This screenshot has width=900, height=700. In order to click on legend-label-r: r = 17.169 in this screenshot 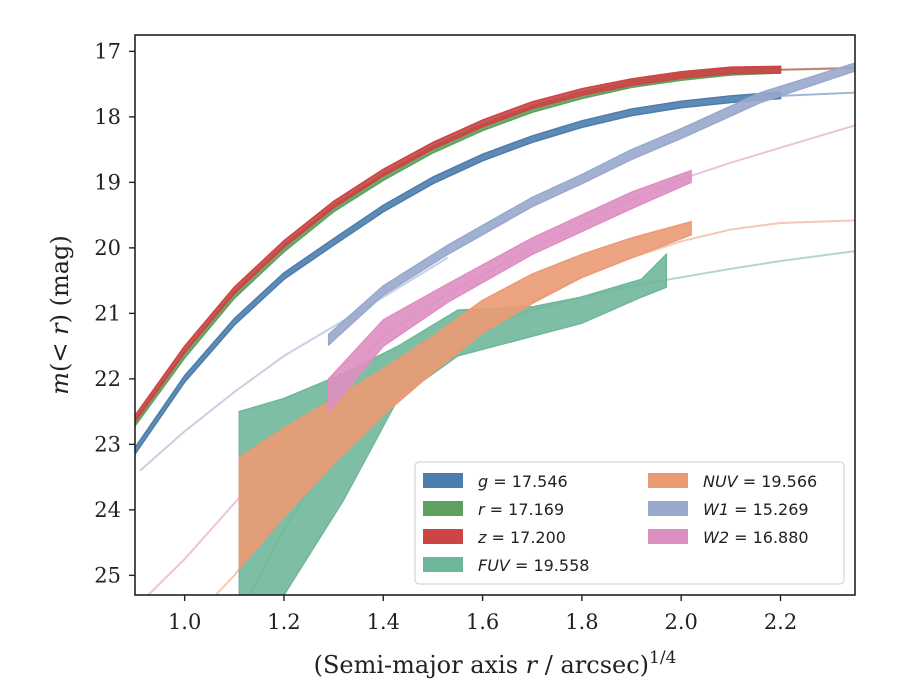, I will do `click(521, 509)`.